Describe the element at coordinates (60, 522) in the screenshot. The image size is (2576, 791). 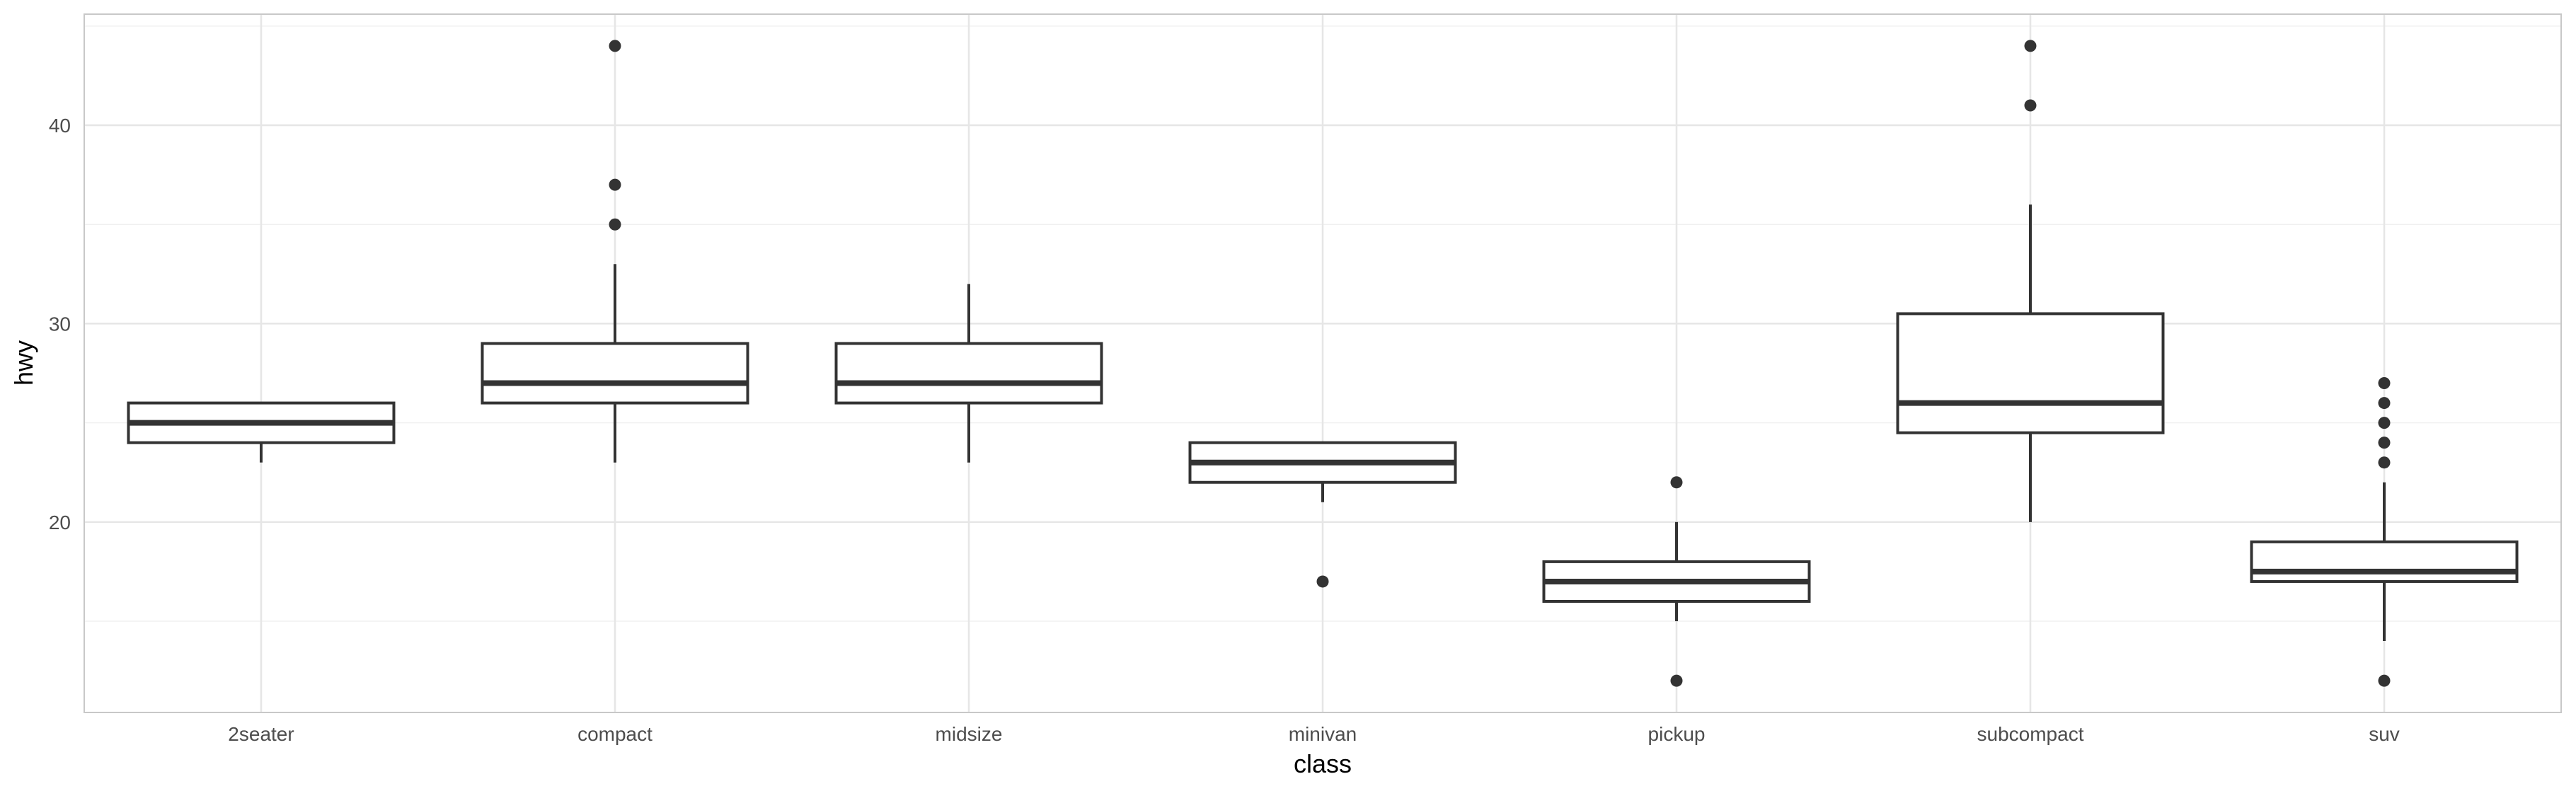
I see `y-tick-label: 20` at that location.